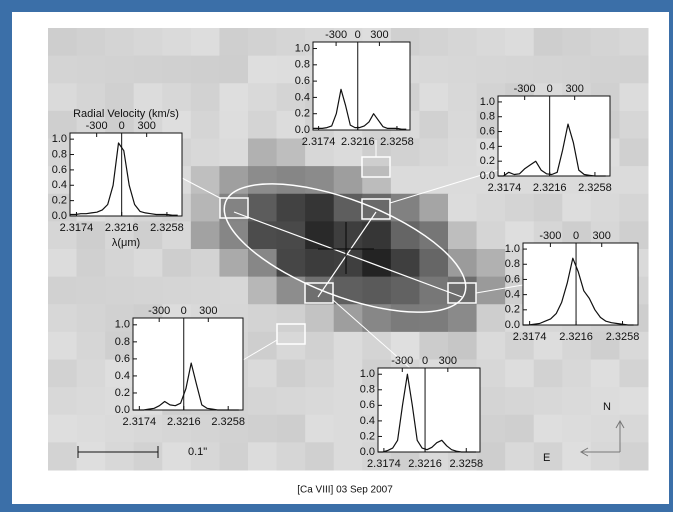  What do you see at coordinates (345, 490) in the screenshot?
I see `caption: [Ca VIII] 03 Sep 2007` at bounding box center [345, 490].